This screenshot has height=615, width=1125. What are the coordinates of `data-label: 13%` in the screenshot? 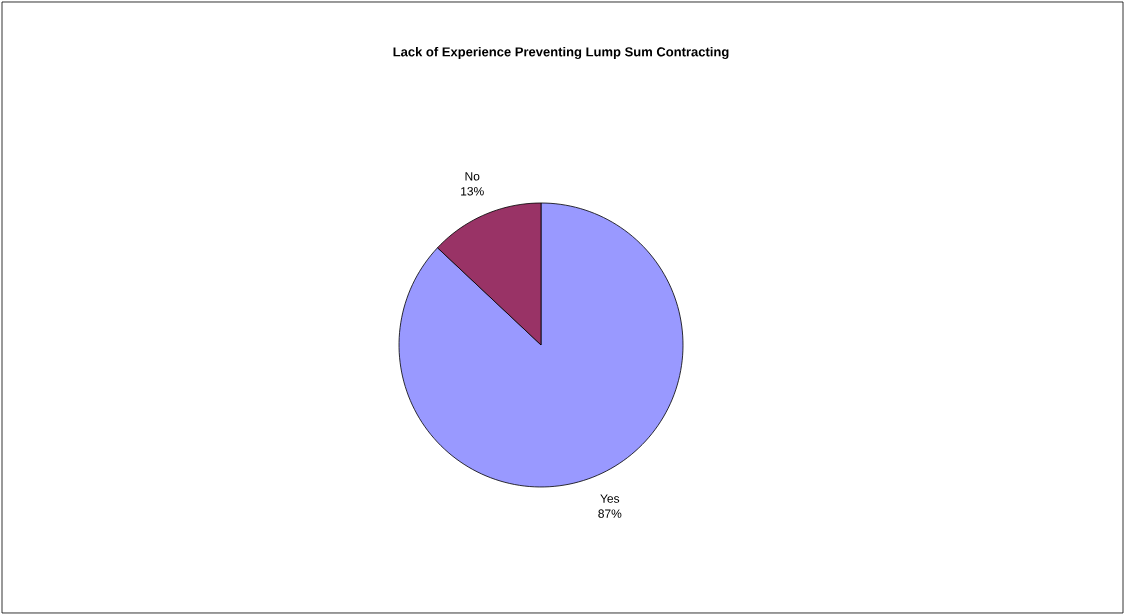 It's located at (472, 191).